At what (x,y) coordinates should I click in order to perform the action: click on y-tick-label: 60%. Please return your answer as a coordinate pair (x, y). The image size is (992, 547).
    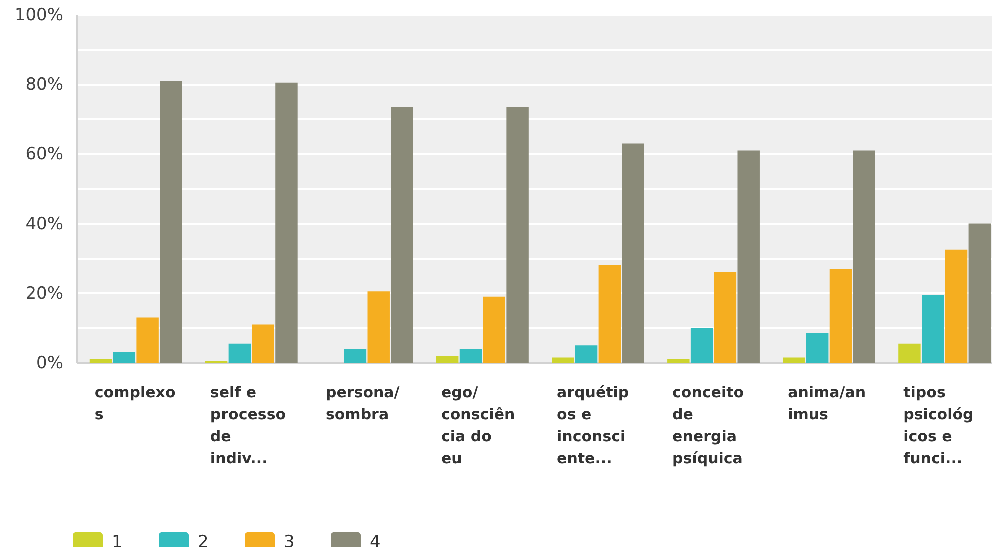
    Looking at the image, I should click on (45, 154).